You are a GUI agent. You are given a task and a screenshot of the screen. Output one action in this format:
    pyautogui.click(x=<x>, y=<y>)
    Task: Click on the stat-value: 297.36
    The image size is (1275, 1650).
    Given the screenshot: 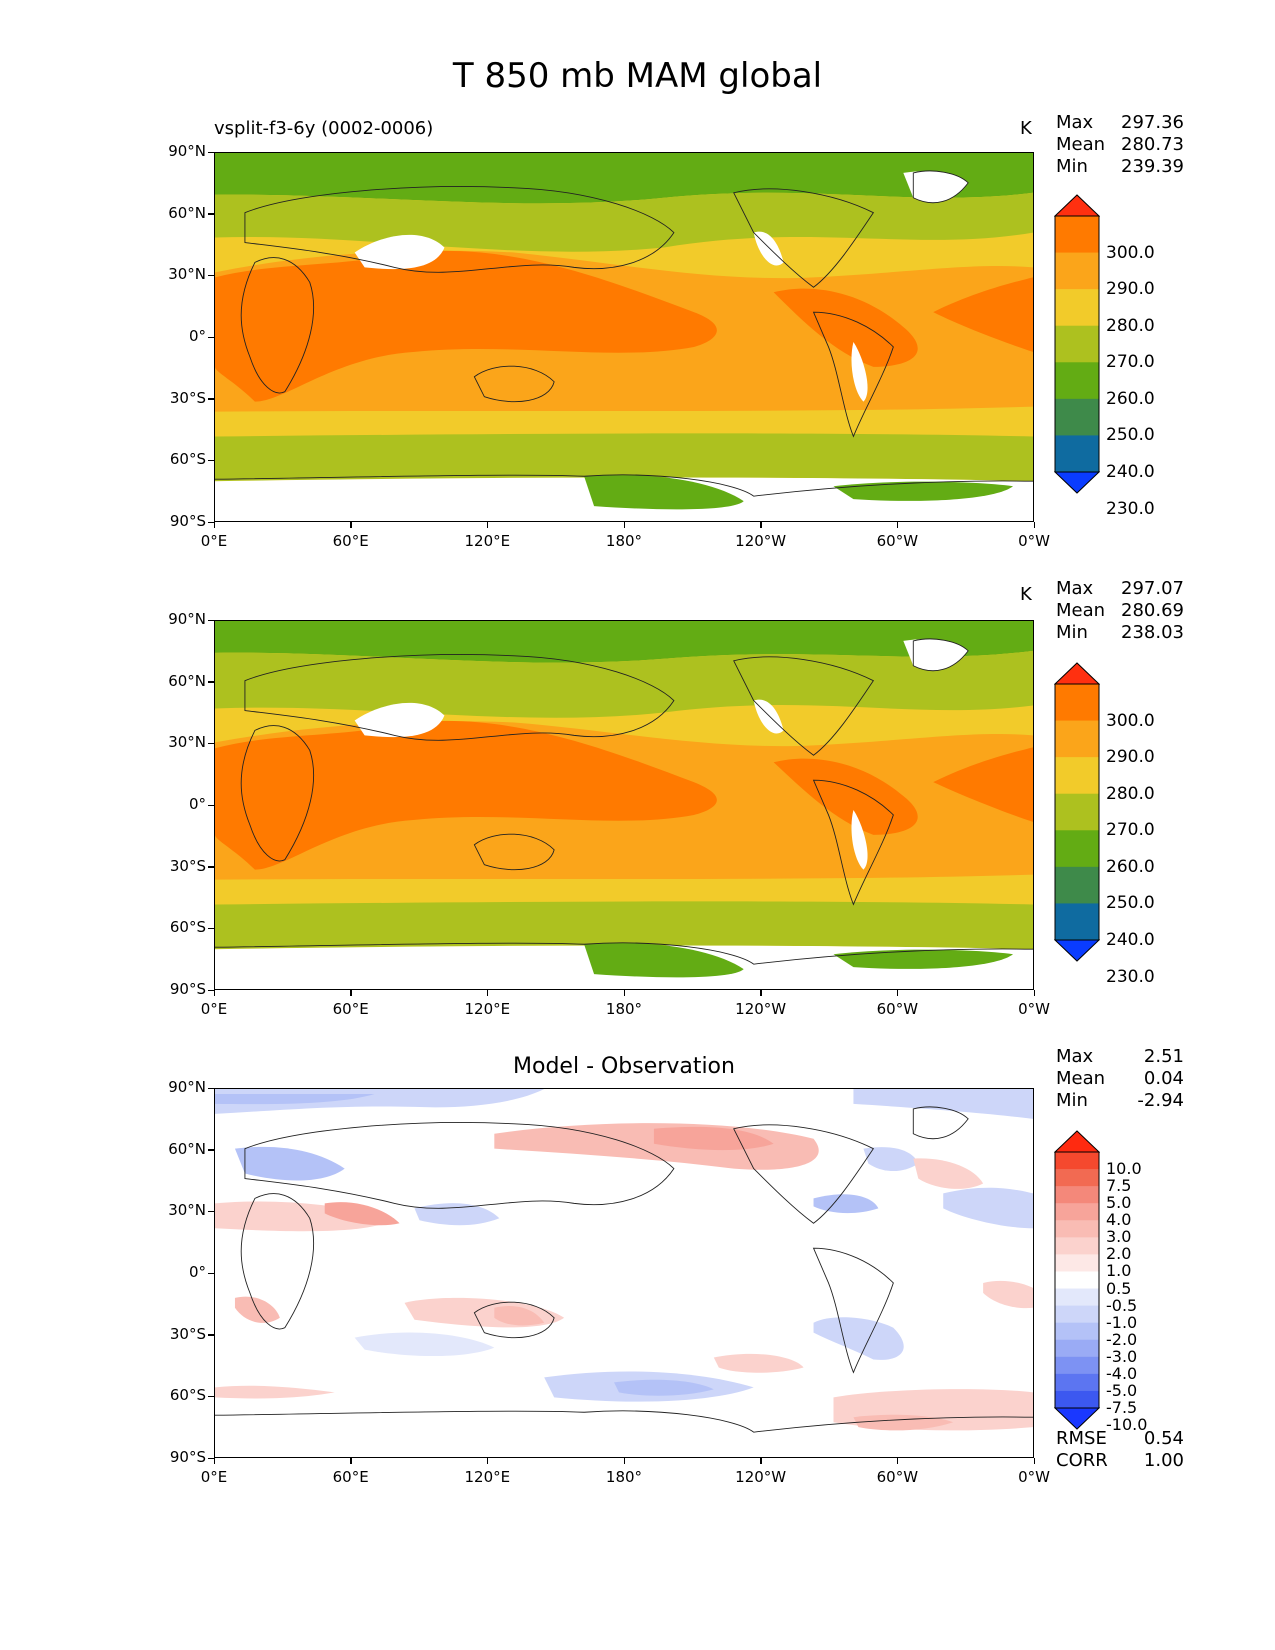 What is the action you would take?
    pyautogui.click(x=1152, y=122)
    